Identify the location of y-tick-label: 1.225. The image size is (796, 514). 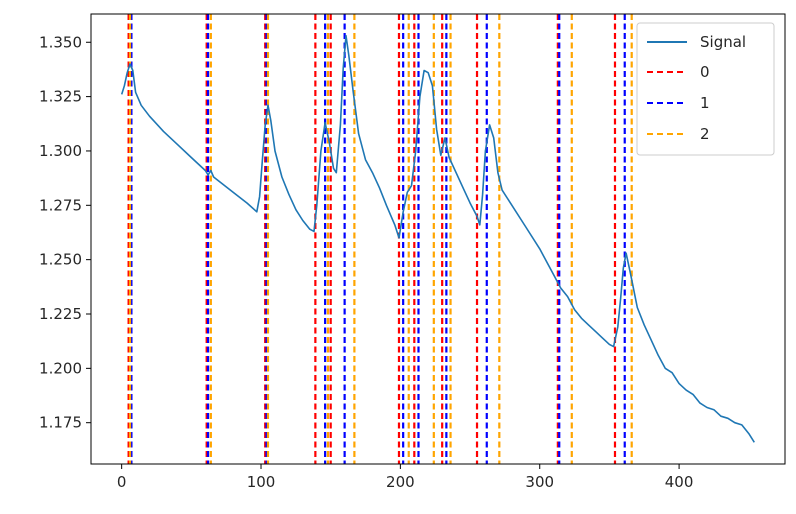
(60, 314).